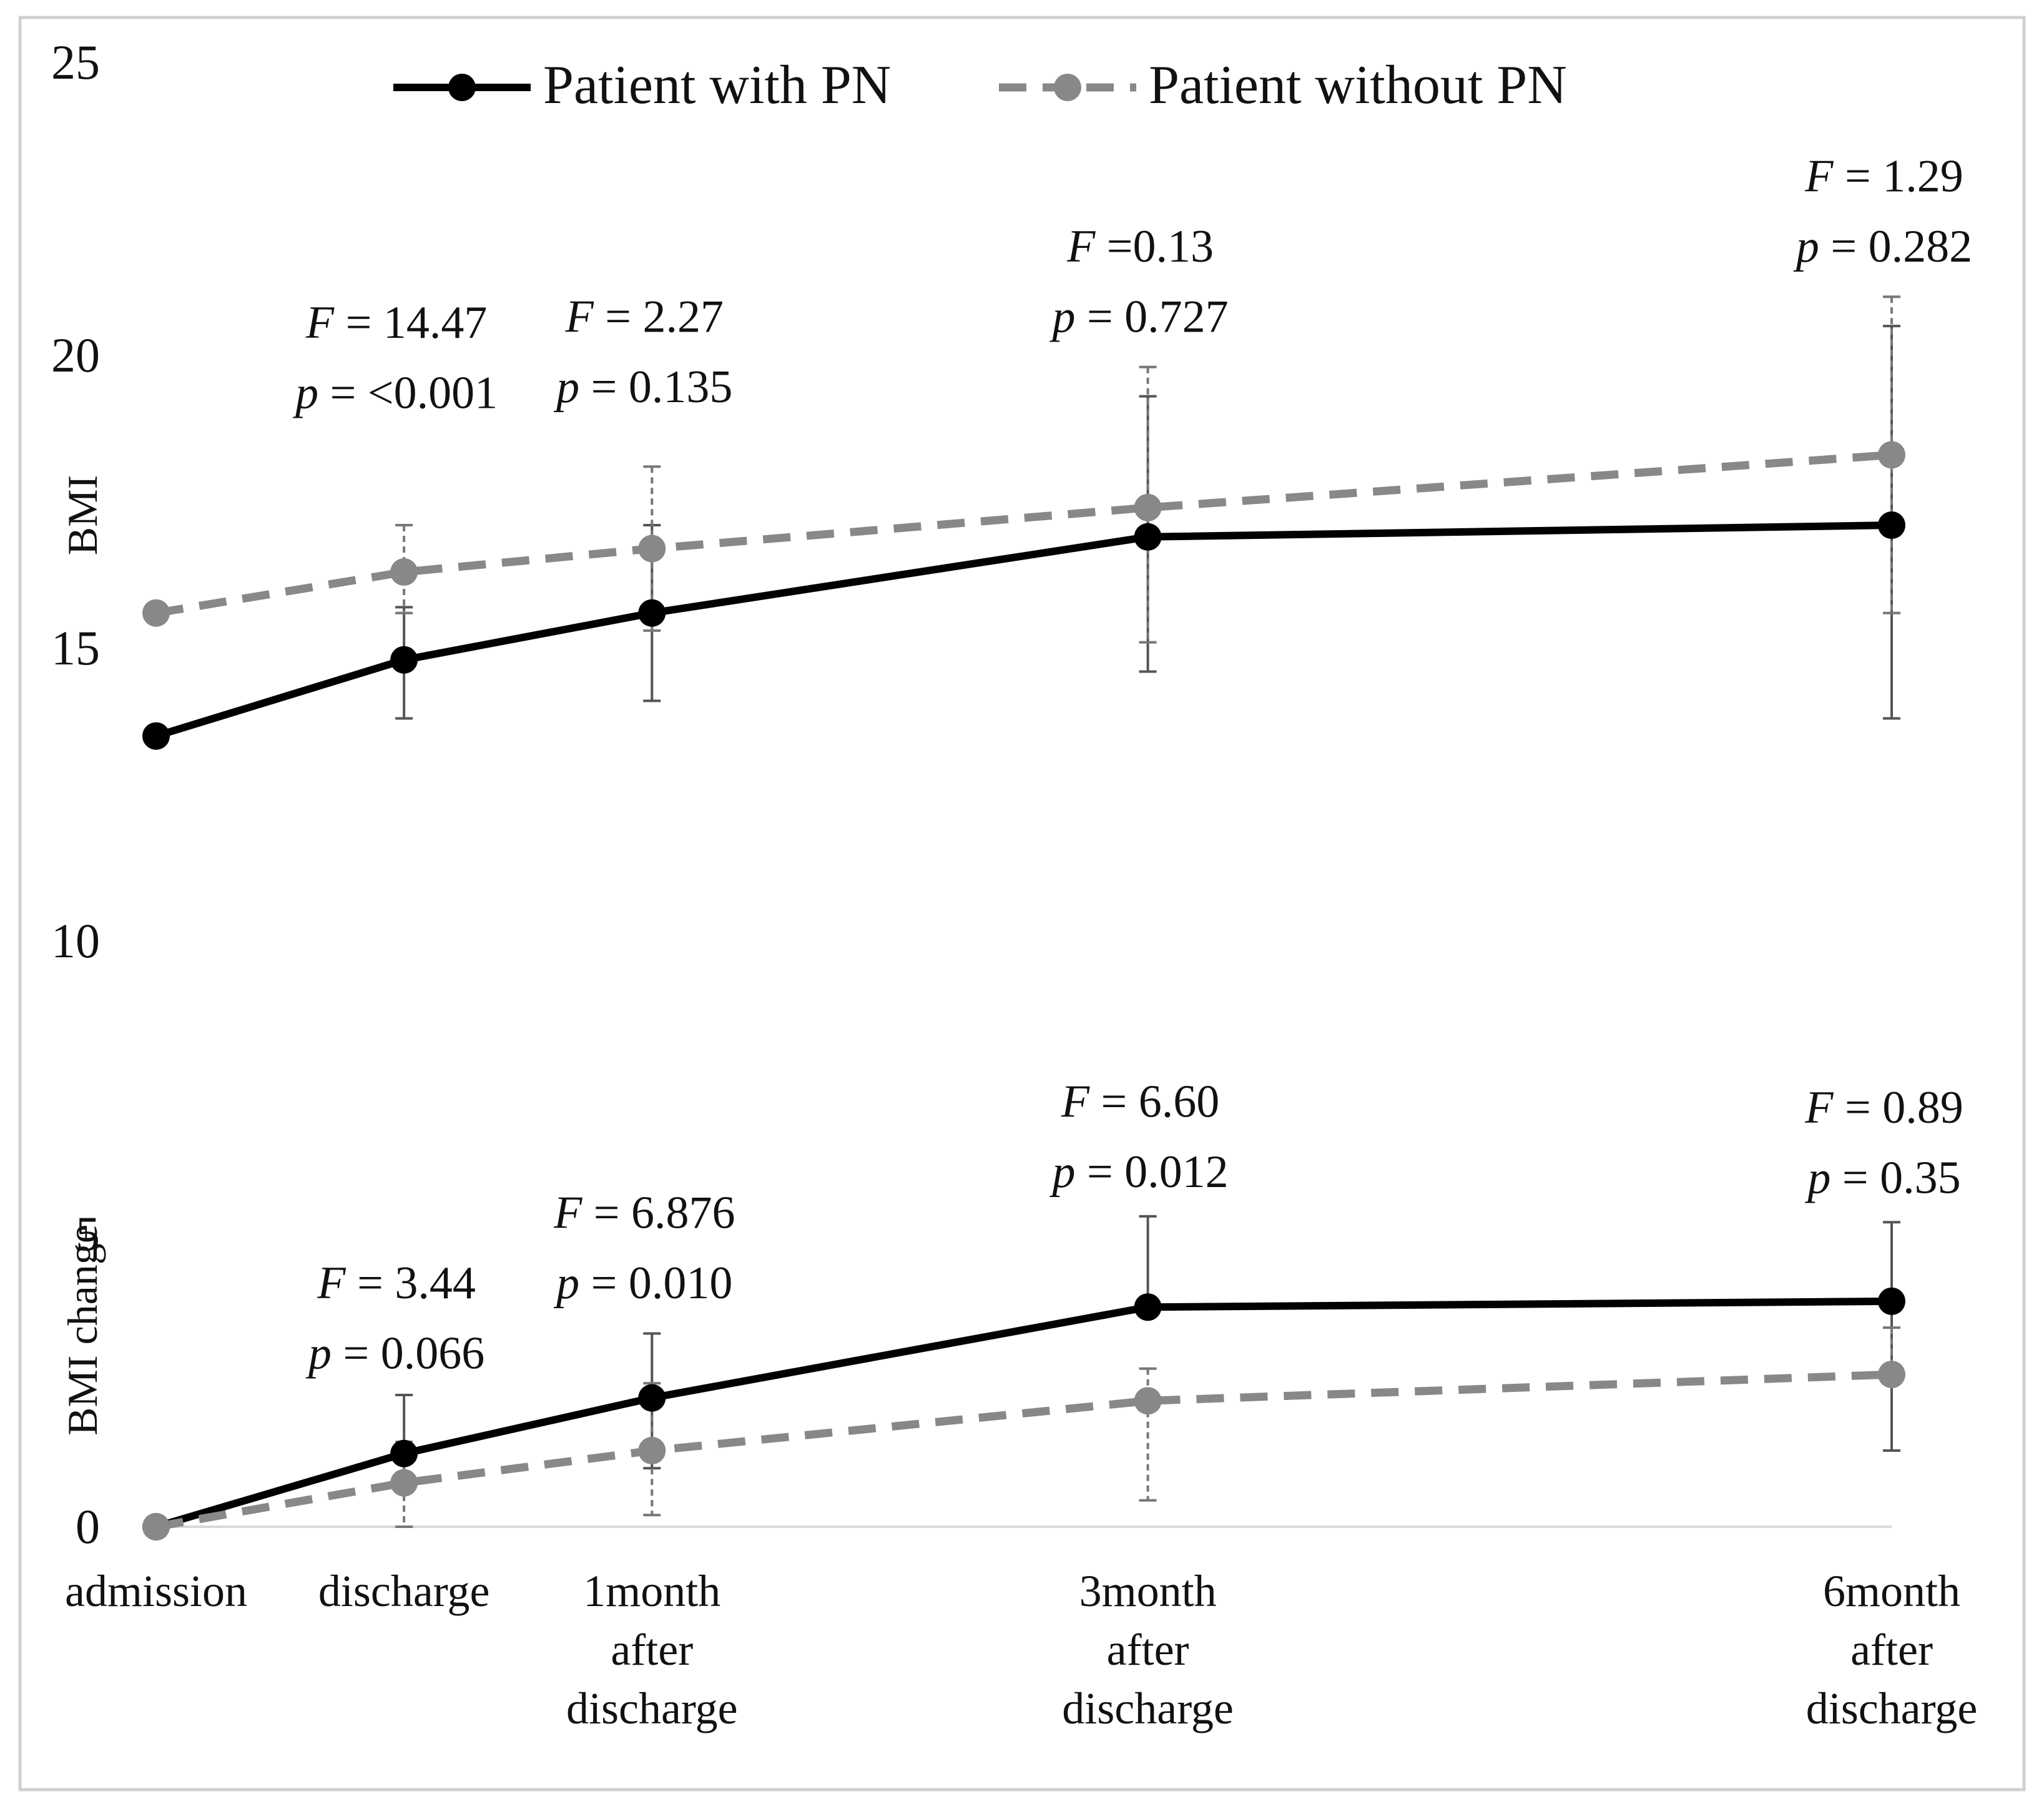  I want to click on annotation-f-statistic: F = 2.27, so click(644, 316).